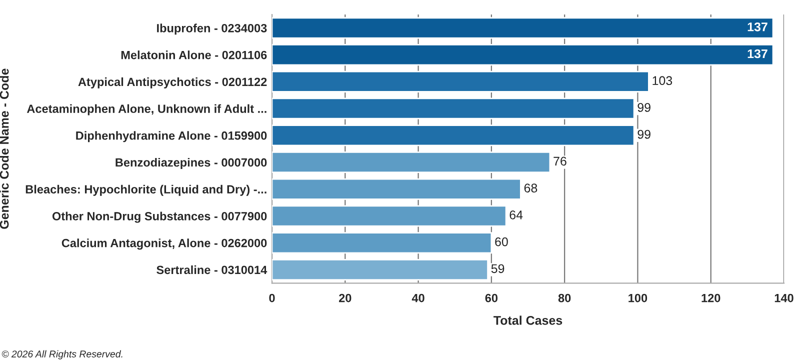 The image size is (800, 363). I want to click on x-tick-label: 100, so click(638, 298).